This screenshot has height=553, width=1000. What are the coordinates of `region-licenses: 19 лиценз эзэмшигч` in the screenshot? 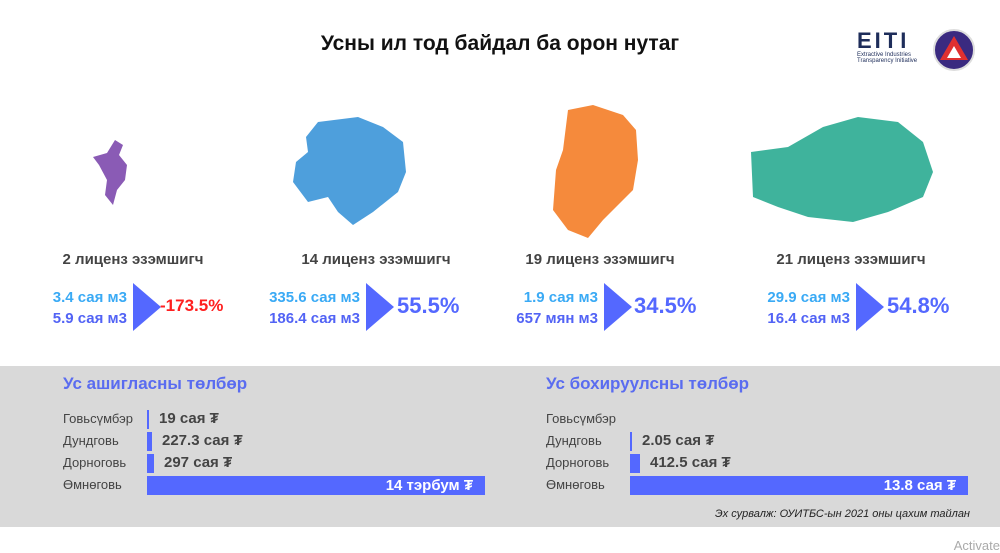 It's located at (600, 259).